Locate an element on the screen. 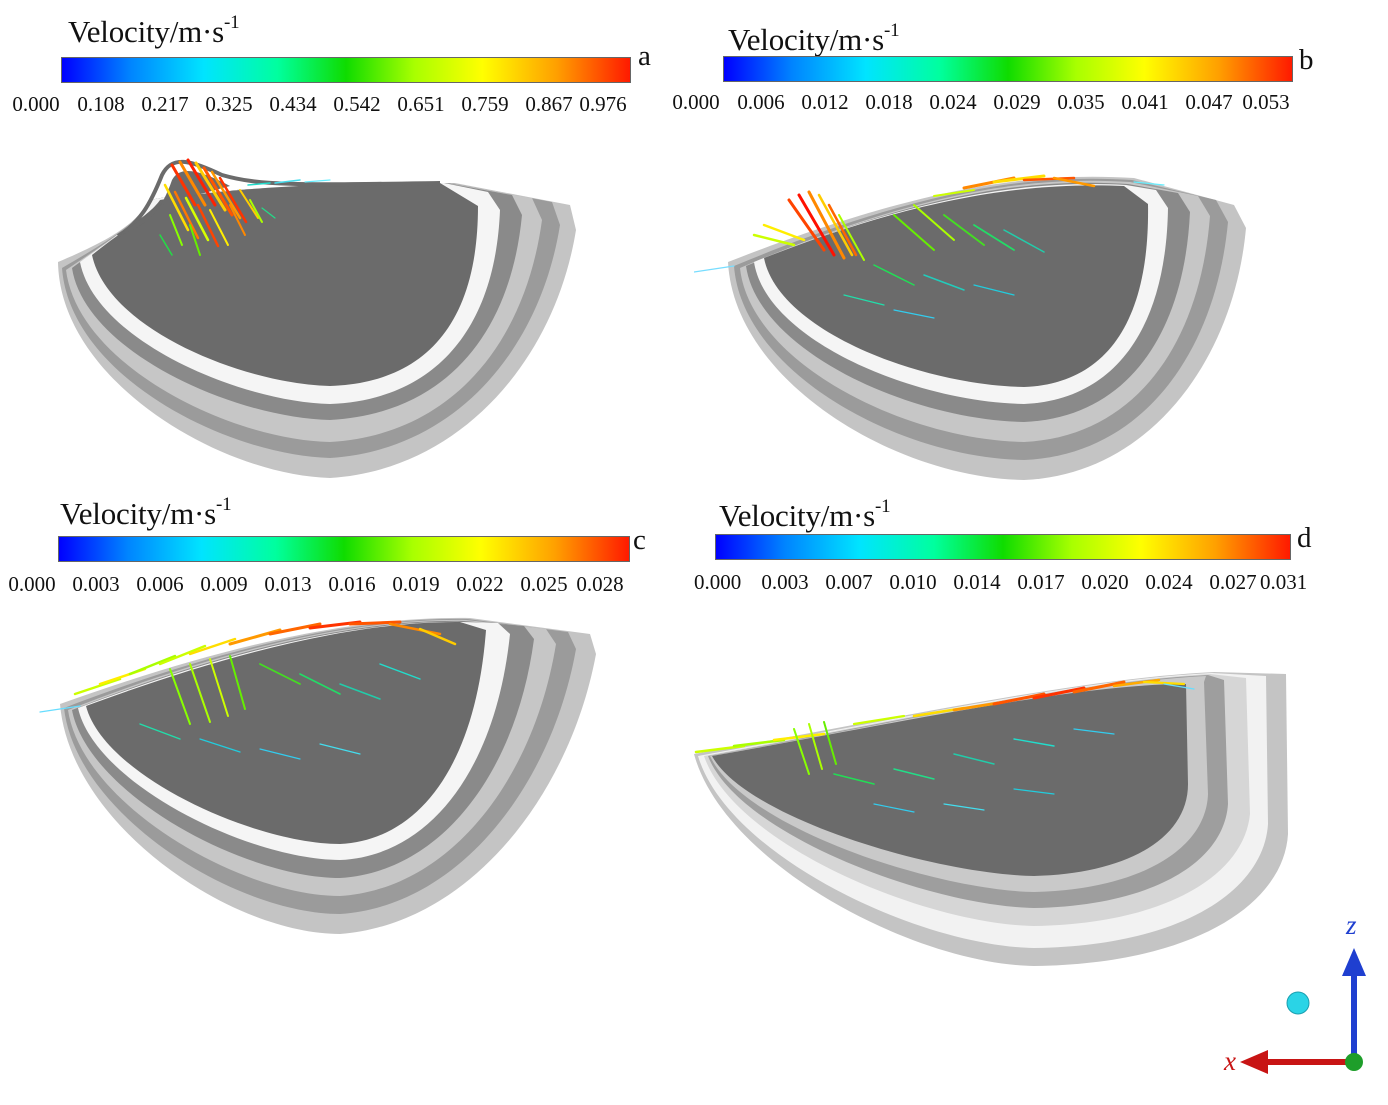  tick-label: 0.025 is located at coordinates (544, 584).